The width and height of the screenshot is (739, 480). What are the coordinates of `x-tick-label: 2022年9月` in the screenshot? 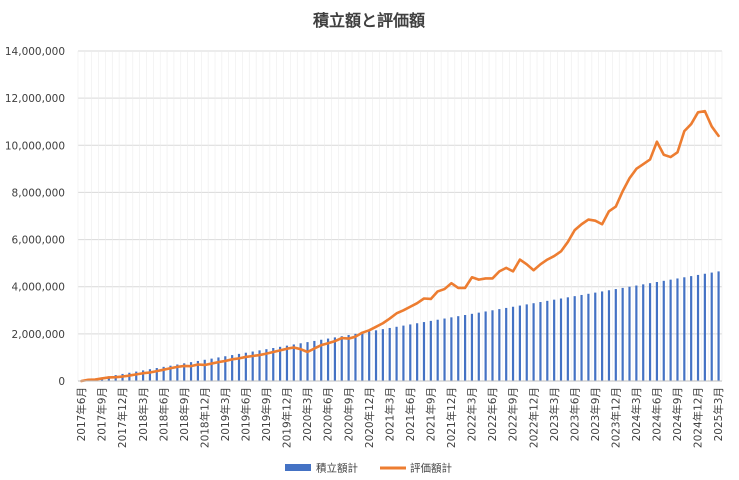 It's located at (513, 414).